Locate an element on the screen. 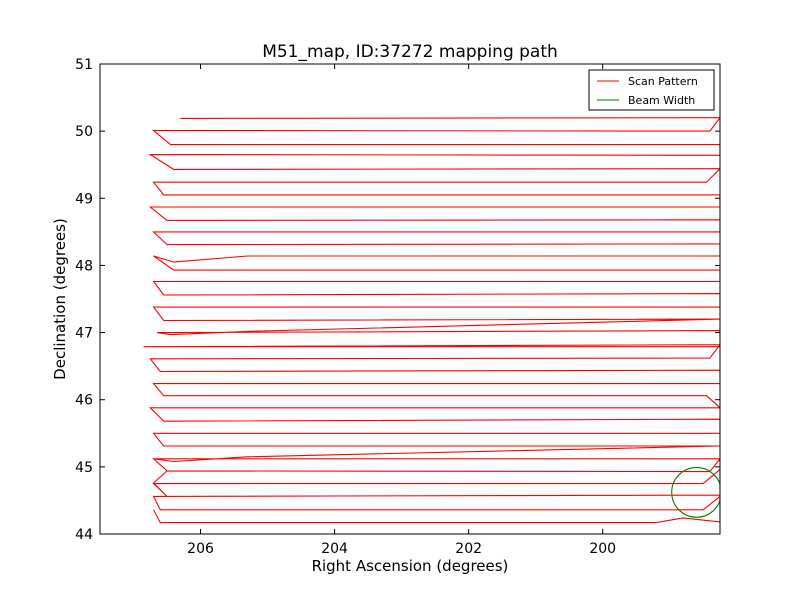  x-tick-label: 200 is located at coordinates (602, 549).